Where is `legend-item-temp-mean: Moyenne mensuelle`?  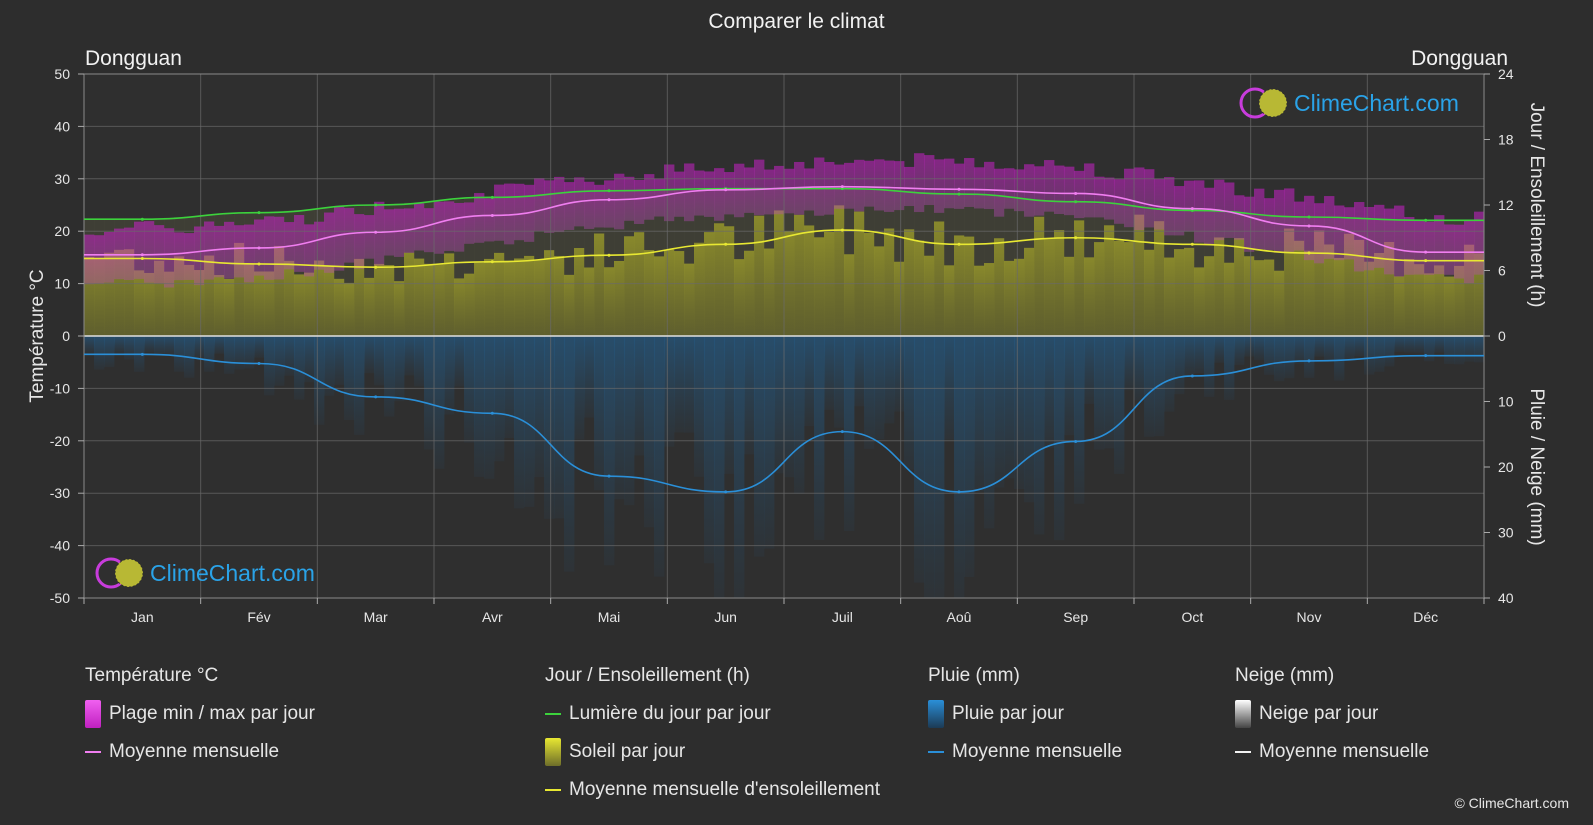
legend-item-temp-mean: Moyenne mensuelle is located at coordinates (200, 752).